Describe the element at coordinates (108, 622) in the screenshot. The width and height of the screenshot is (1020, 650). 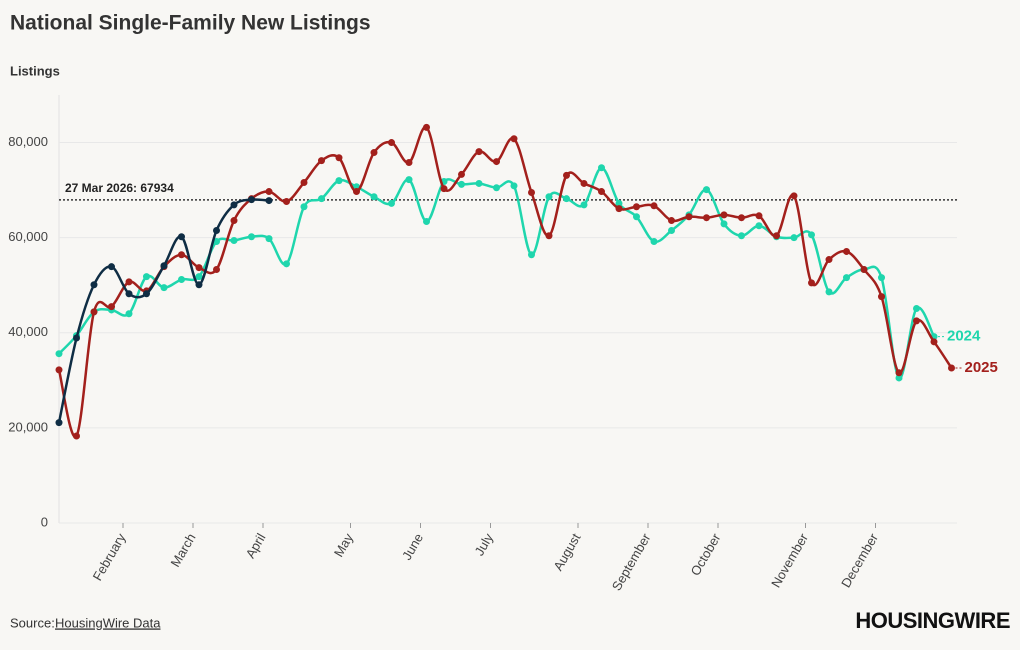
I see `source-link: HousingWire Data` at that location.